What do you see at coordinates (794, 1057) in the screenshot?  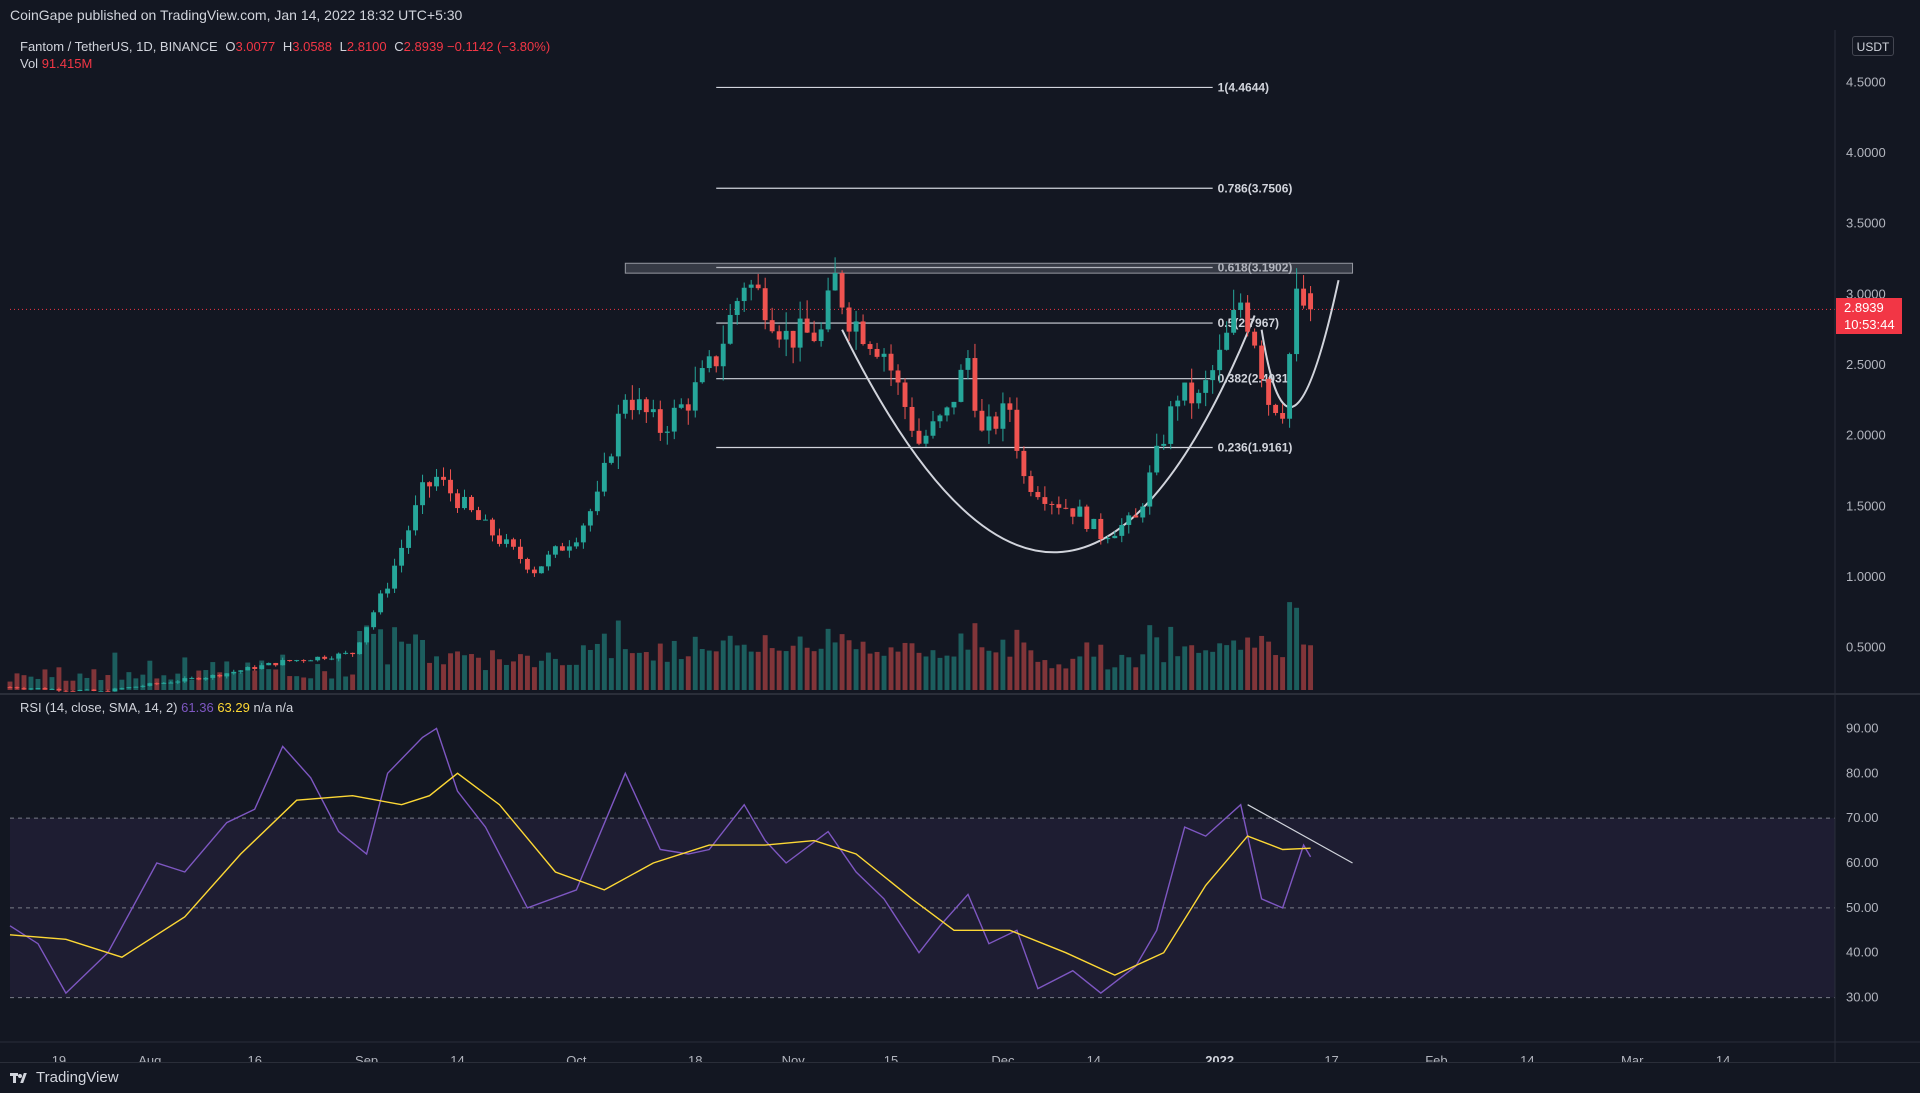 I see `time-tick-label: Nov` at bounding box center [794, 1057].